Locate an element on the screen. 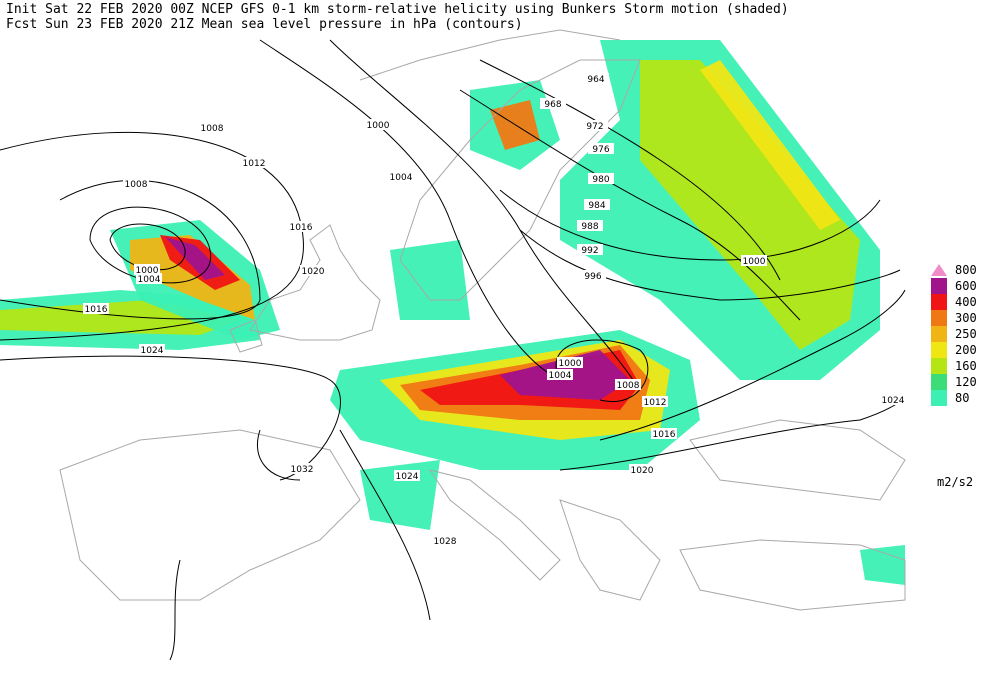 This screenshot has height=680, width=1000. legend-label: 400 is located at coordinates (966, 302).